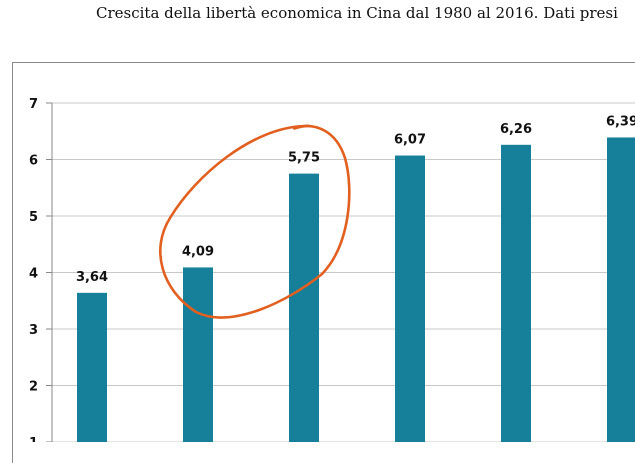 Image resolution: width=635 pixels, height=463 pixels. What do you see at coordinates (255, 221) in the screenshot?
I see `annotation-circle` at bounding box center [255, 221].